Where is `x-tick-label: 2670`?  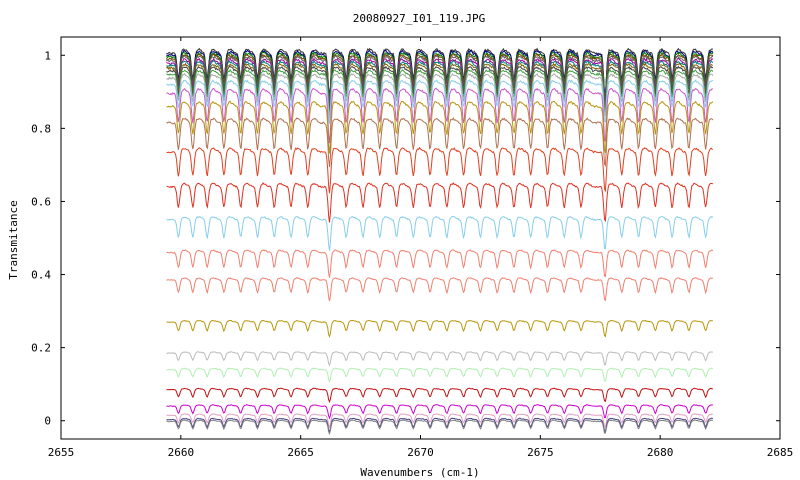 x-tick-label: 2670 is located at coordinates (420, 452).